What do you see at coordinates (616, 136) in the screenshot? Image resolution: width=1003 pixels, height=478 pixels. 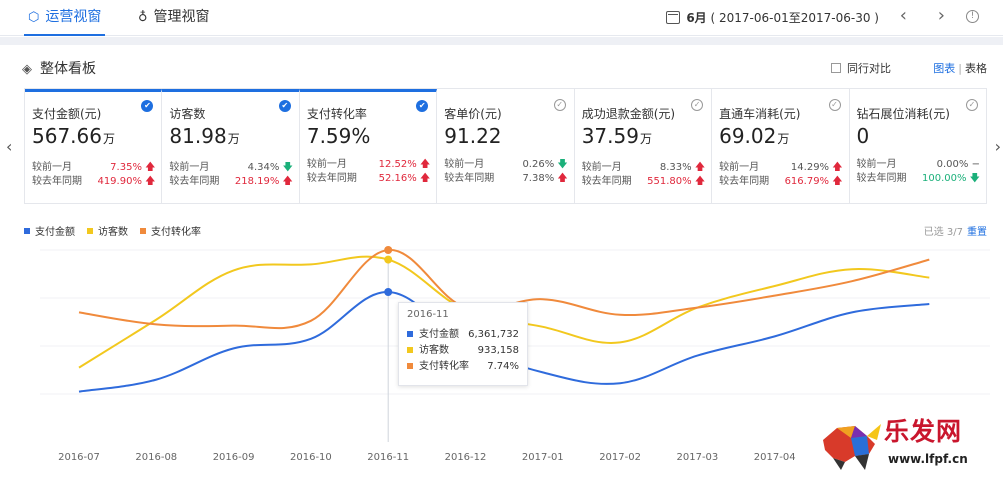 I see `card-value: 37.59万` at bounding box center [616, 136].